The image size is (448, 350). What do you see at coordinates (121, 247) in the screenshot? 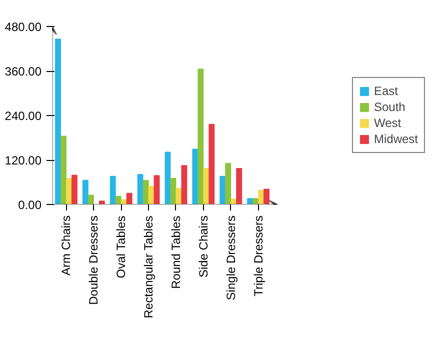
I see `x-tick-label: Oval Tables` at bounding box center [121, 247].